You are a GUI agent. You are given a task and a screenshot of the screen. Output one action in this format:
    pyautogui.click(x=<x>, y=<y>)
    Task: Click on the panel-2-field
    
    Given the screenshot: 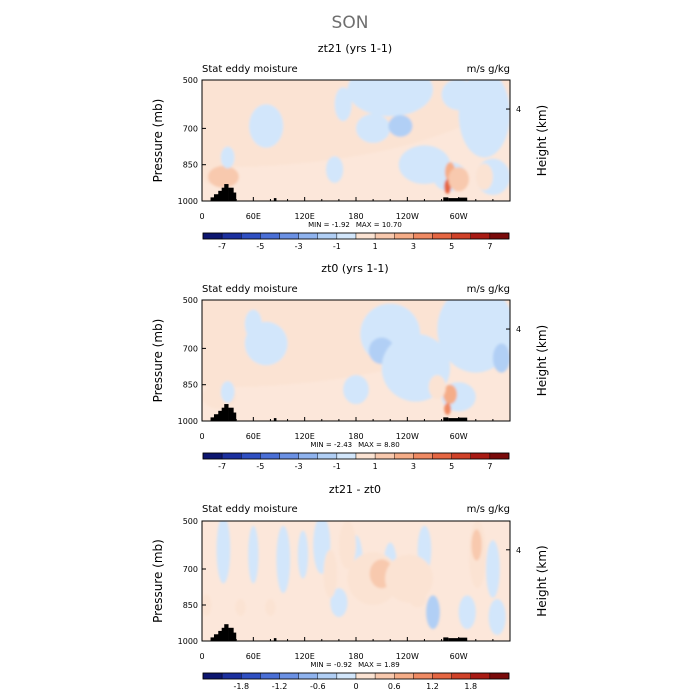 What is the action you would take?
    pyautogui.click(x=356, y=360)
    